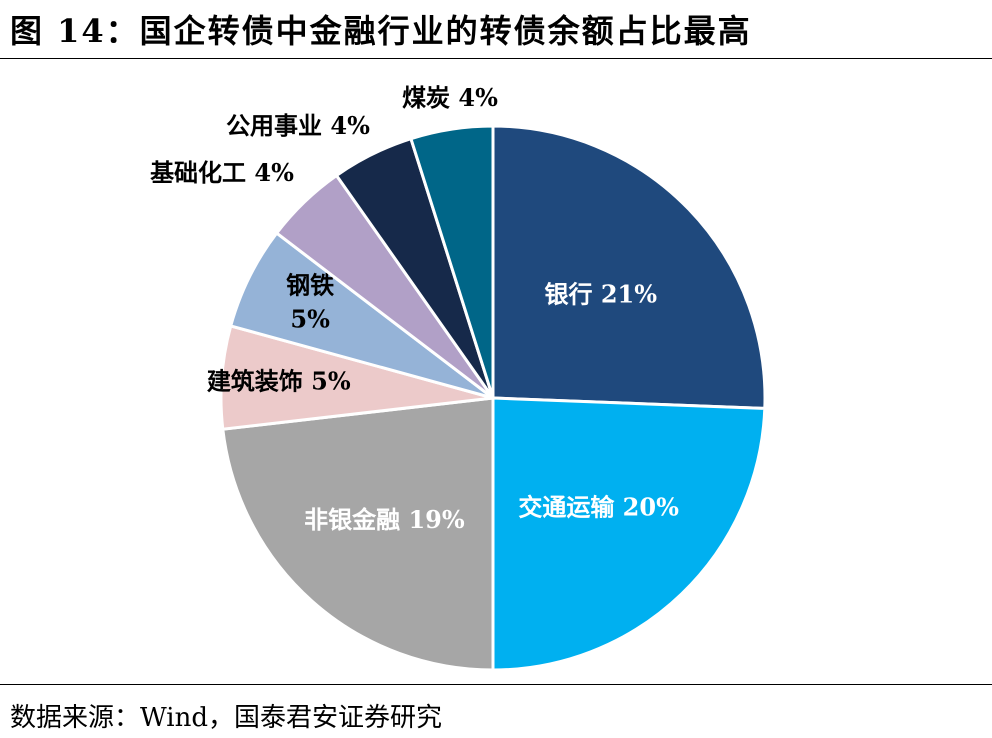  I want to click on slice-label-6: 基础化工 4%, so click(222, 172).